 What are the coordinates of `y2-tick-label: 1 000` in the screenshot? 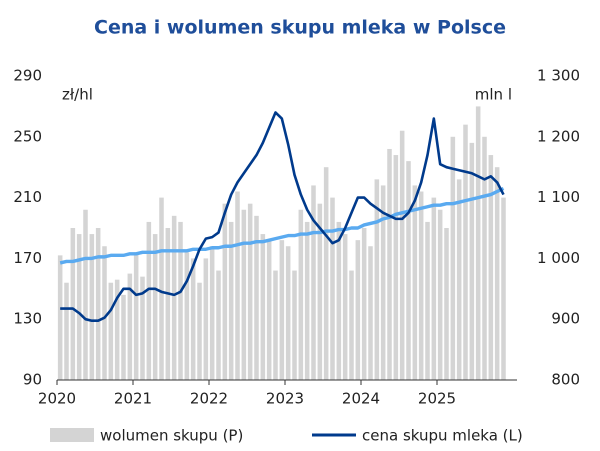 It's located at (558, 258).